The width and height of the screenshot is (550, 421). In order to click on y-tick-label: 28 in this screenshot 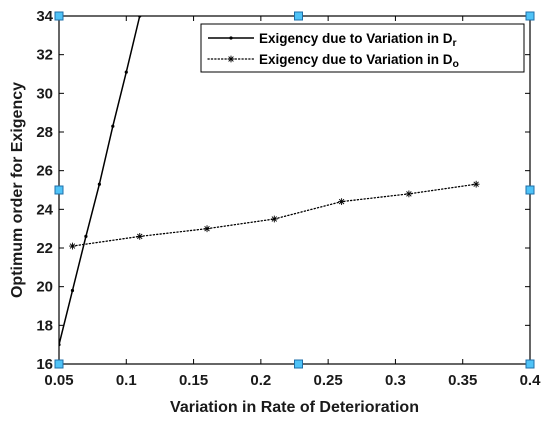, I will do `click(44, 132)`.